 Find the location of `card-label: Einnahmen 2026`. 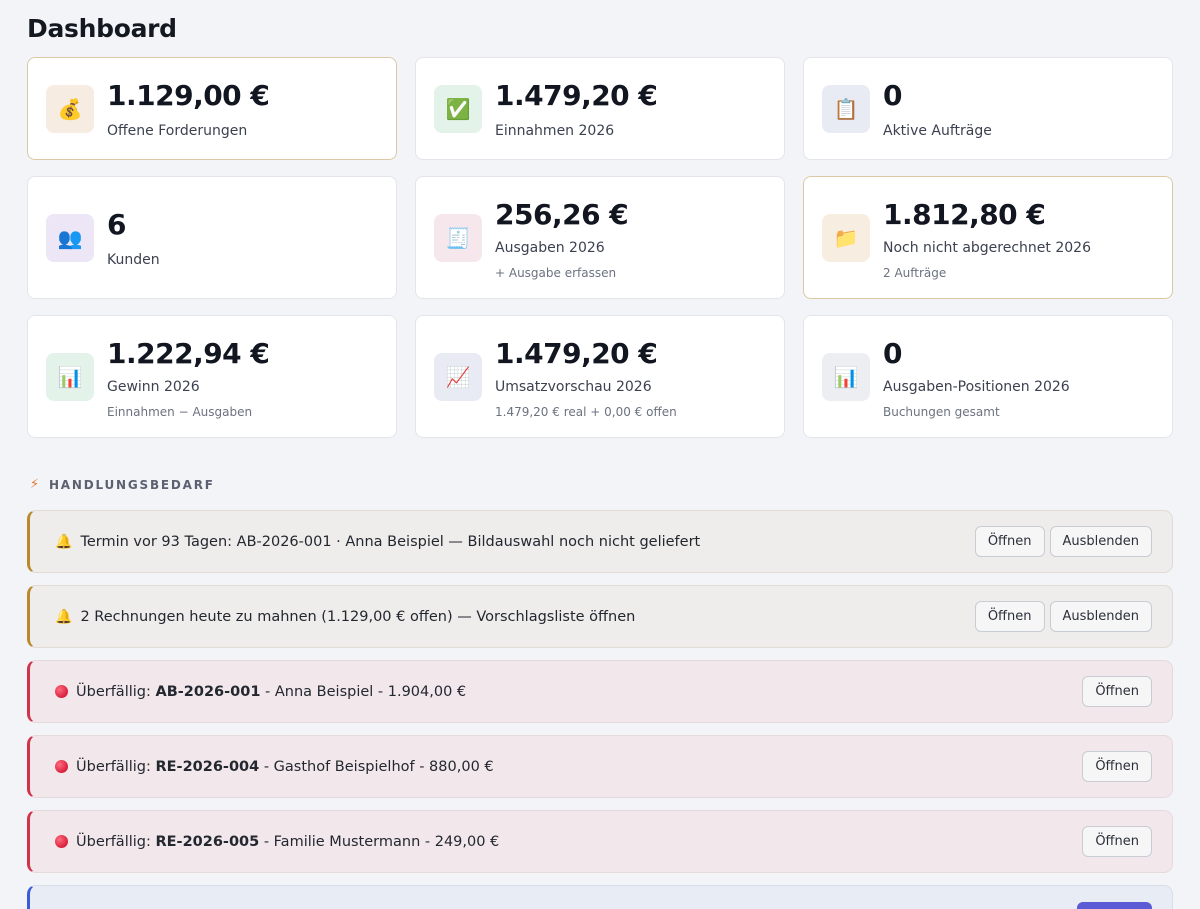

card-label: Einnahmen 2026 is located at coordinates (555, 131).